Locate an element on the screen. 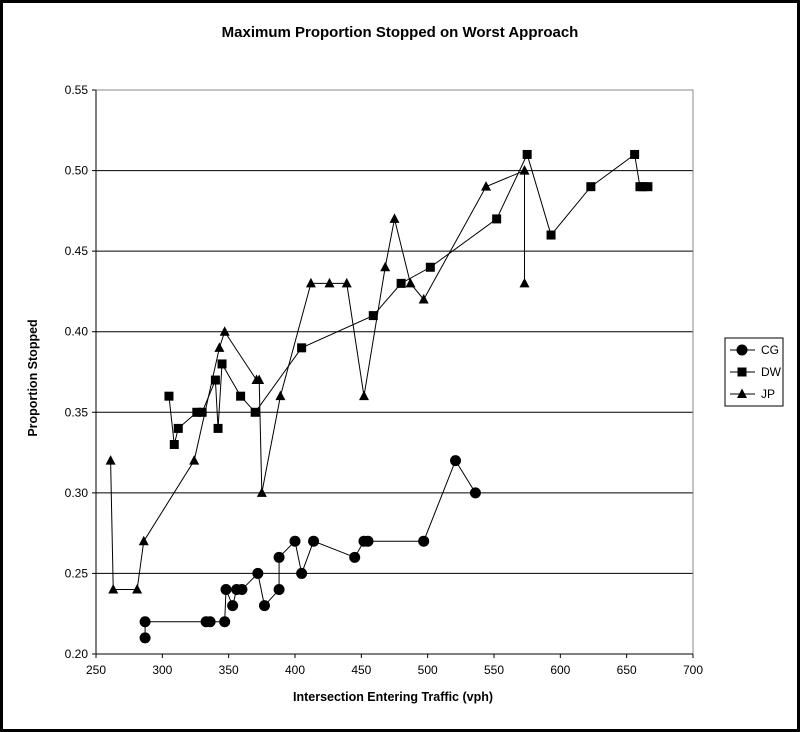  x-tick-label: 650 is located at coordinates (627, 670).